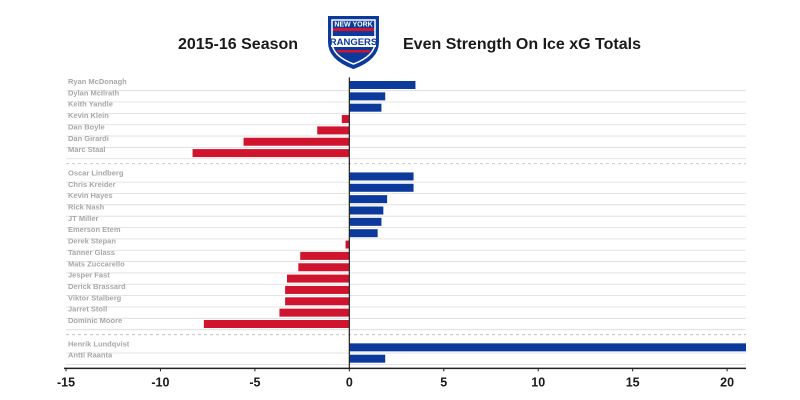 Image resolution: width=800 pixels, height=400 pixels. Describe the element at coordinates (345, 119) in the screenshot. I see `bar-kevin-klein` at that location.